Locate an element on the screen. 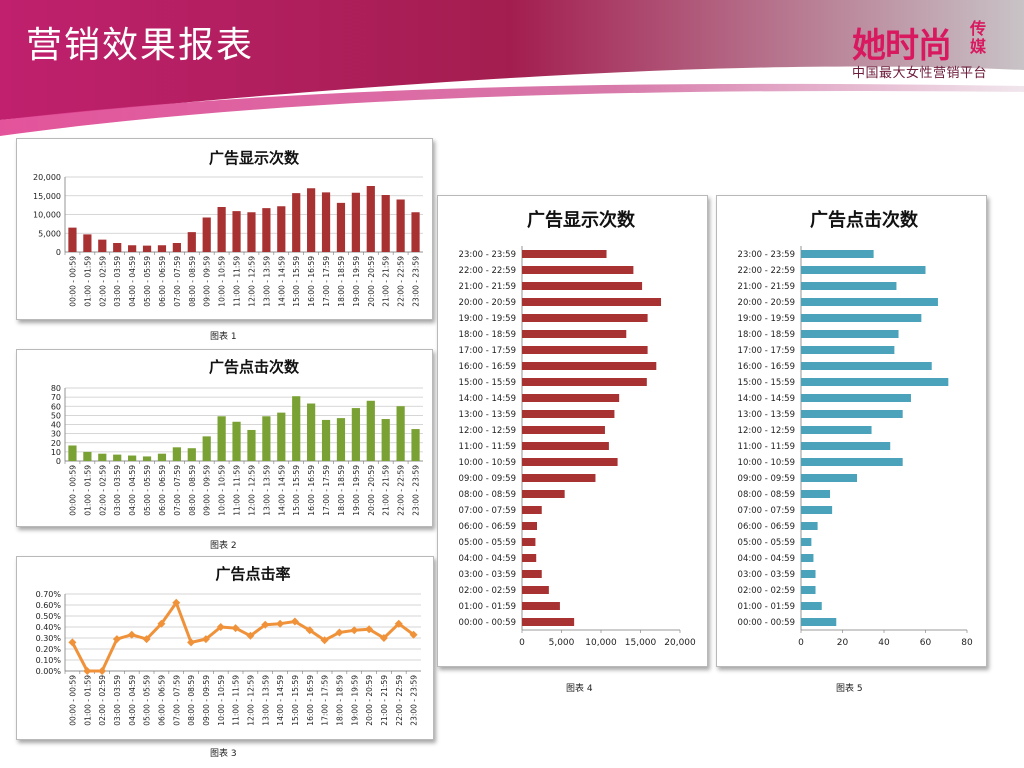 The image size is (1024, 768). chart4-ytick-label: 06:00 - 06:59 is located at coordinates (487, 527).